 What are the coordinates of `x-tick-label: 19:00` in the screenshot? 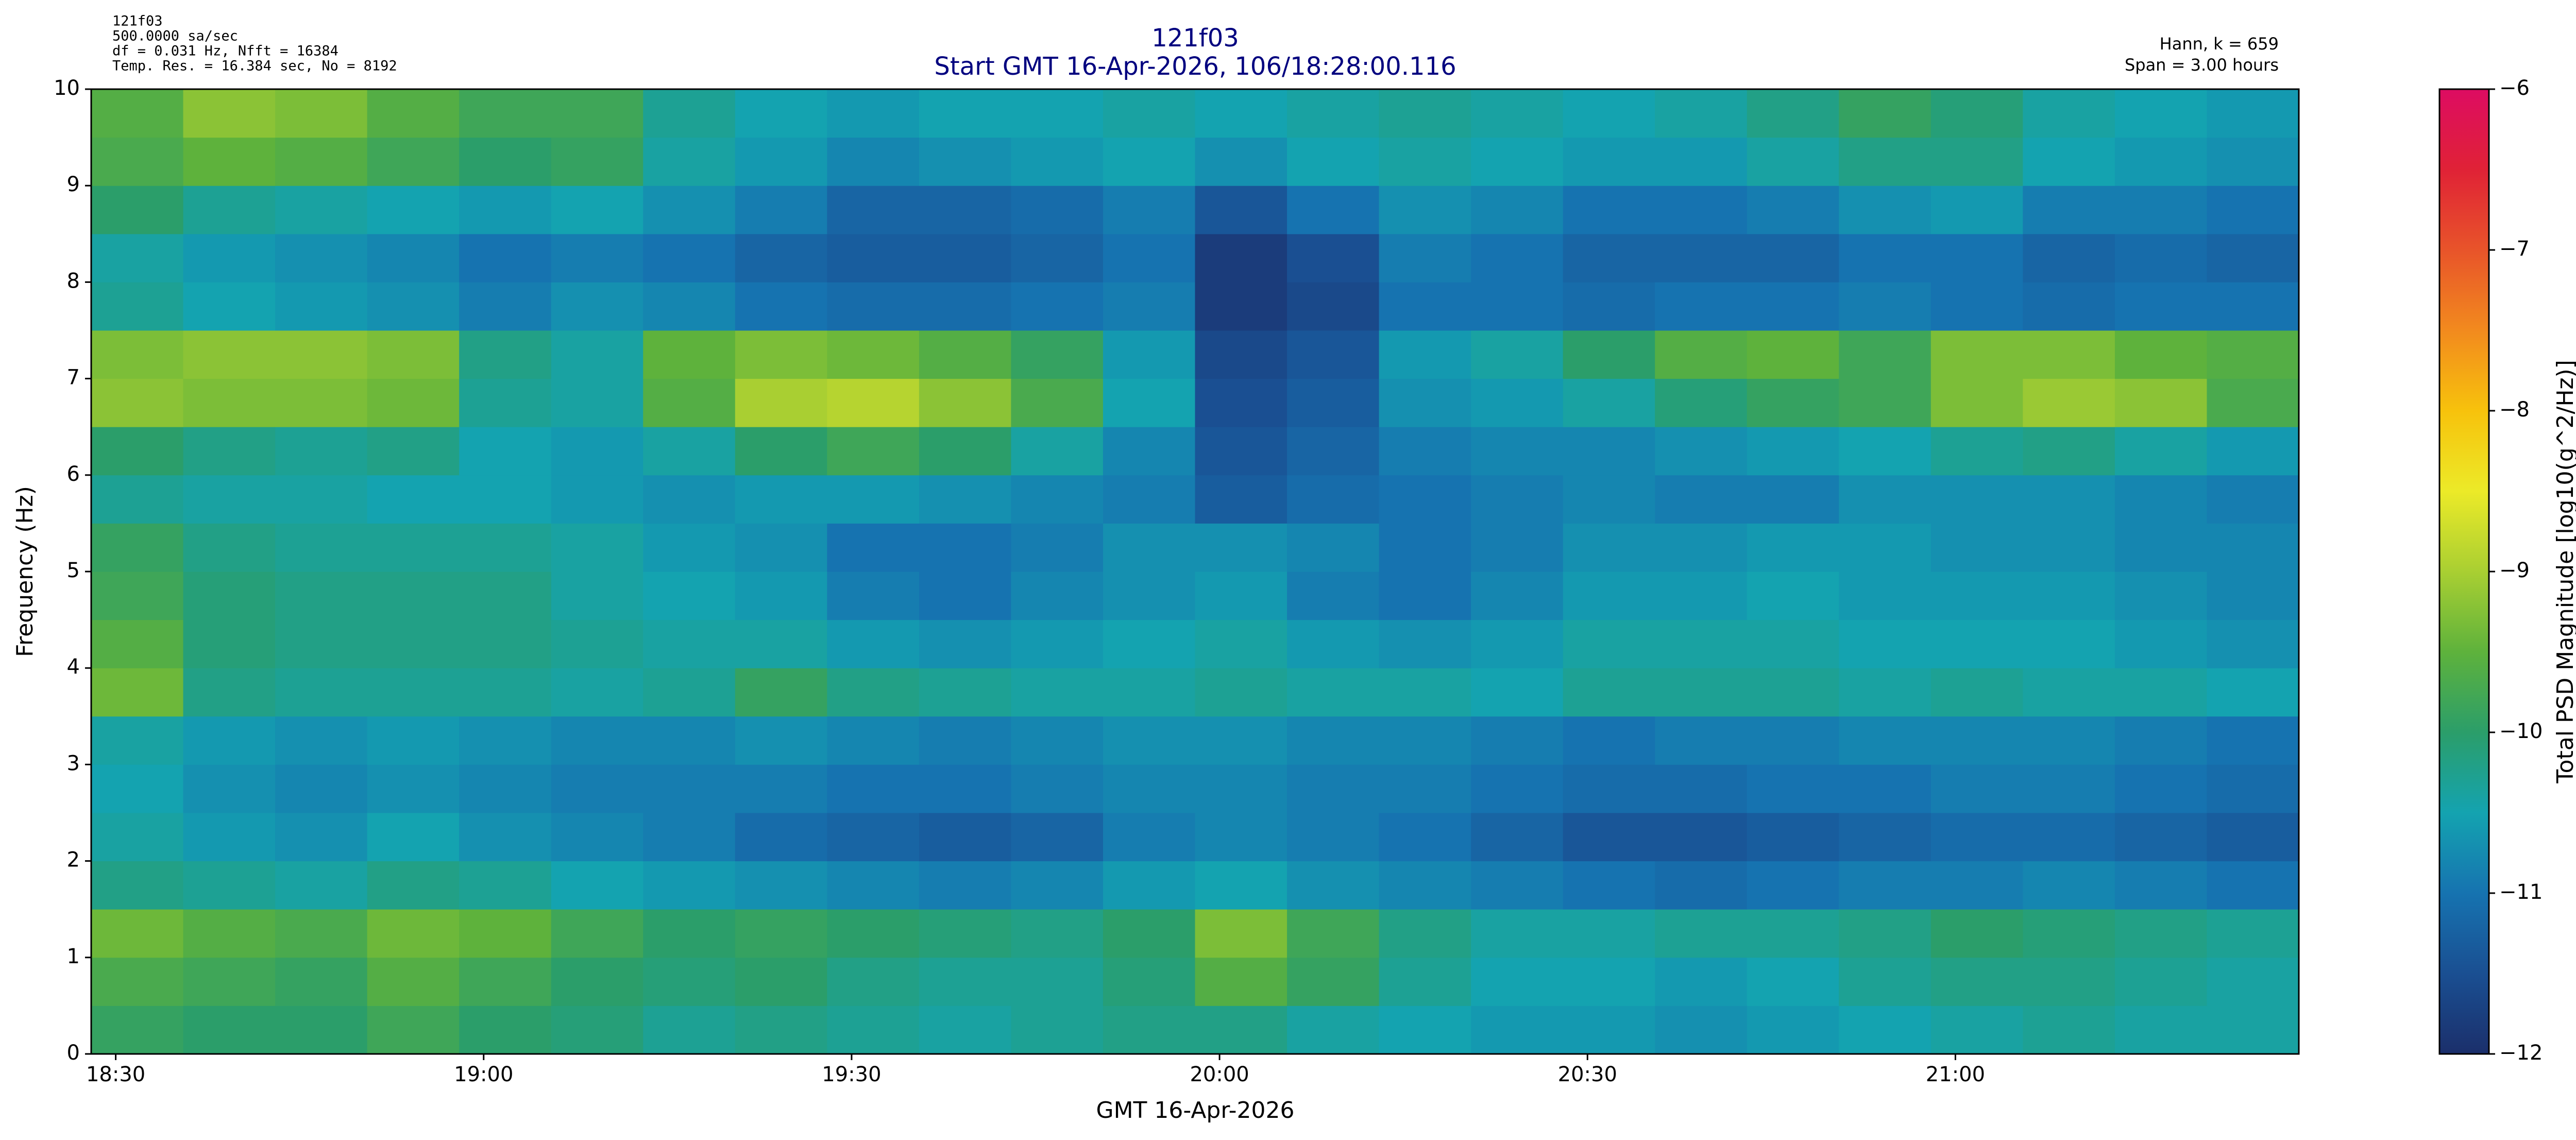 It's located at (483, 1074).